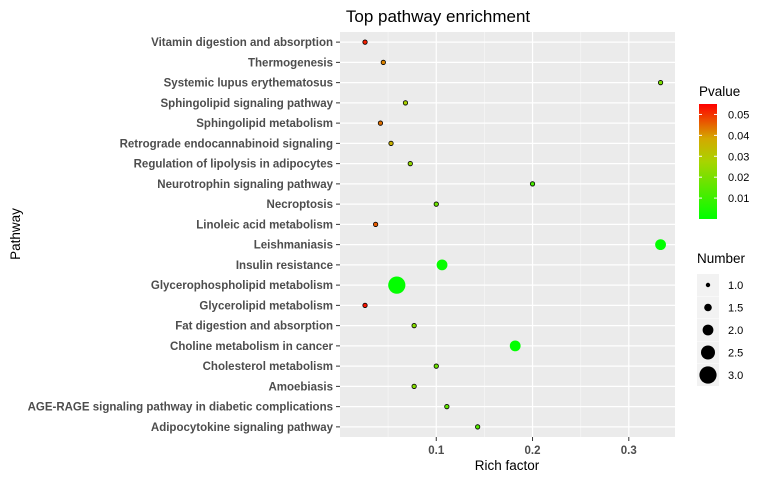 The height and width of the screenshot is (482, 767). Describe the element at coordinates (438, 16) in the screenshot. I see `chart-title: Top pathway enrichment` at that location.